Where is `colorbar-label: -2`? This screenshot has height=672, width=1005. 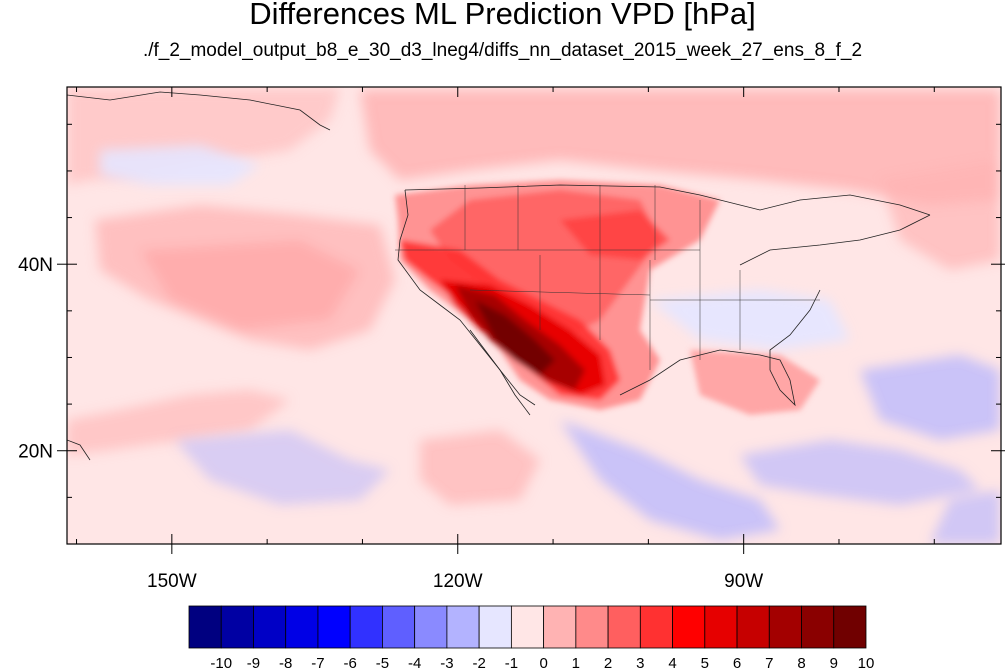
colorbar-label: -2 is located at coordinates (478, 663).